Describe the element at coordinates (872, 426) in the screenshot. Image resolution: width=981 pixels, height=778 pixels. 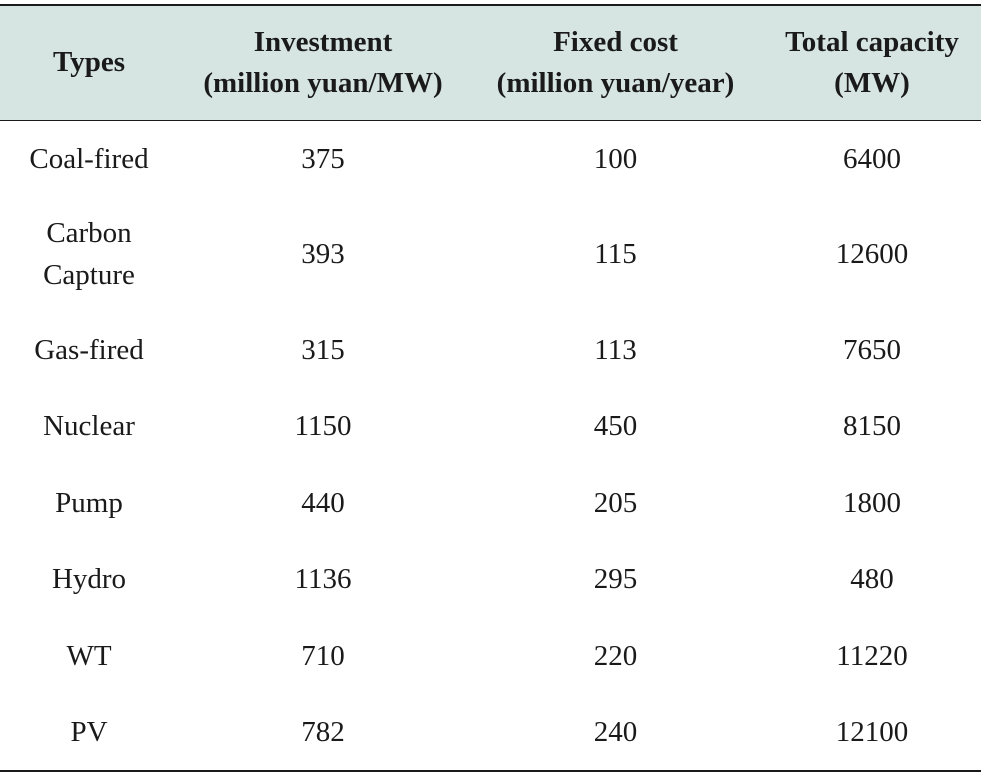
I see `cell-capacity: 8150` at that location.